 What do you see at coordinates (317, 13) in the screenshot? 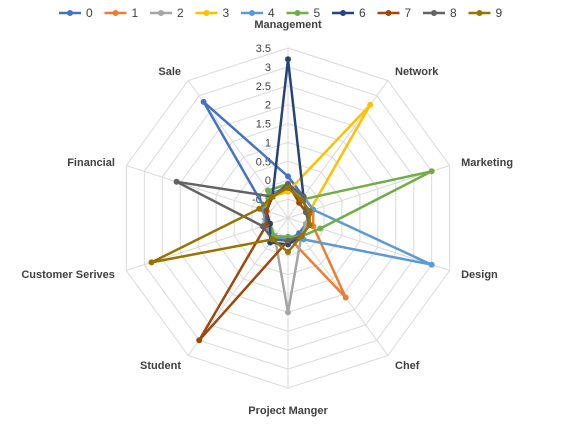
I see `legend-label: 5` at bounding box center [317, 13].